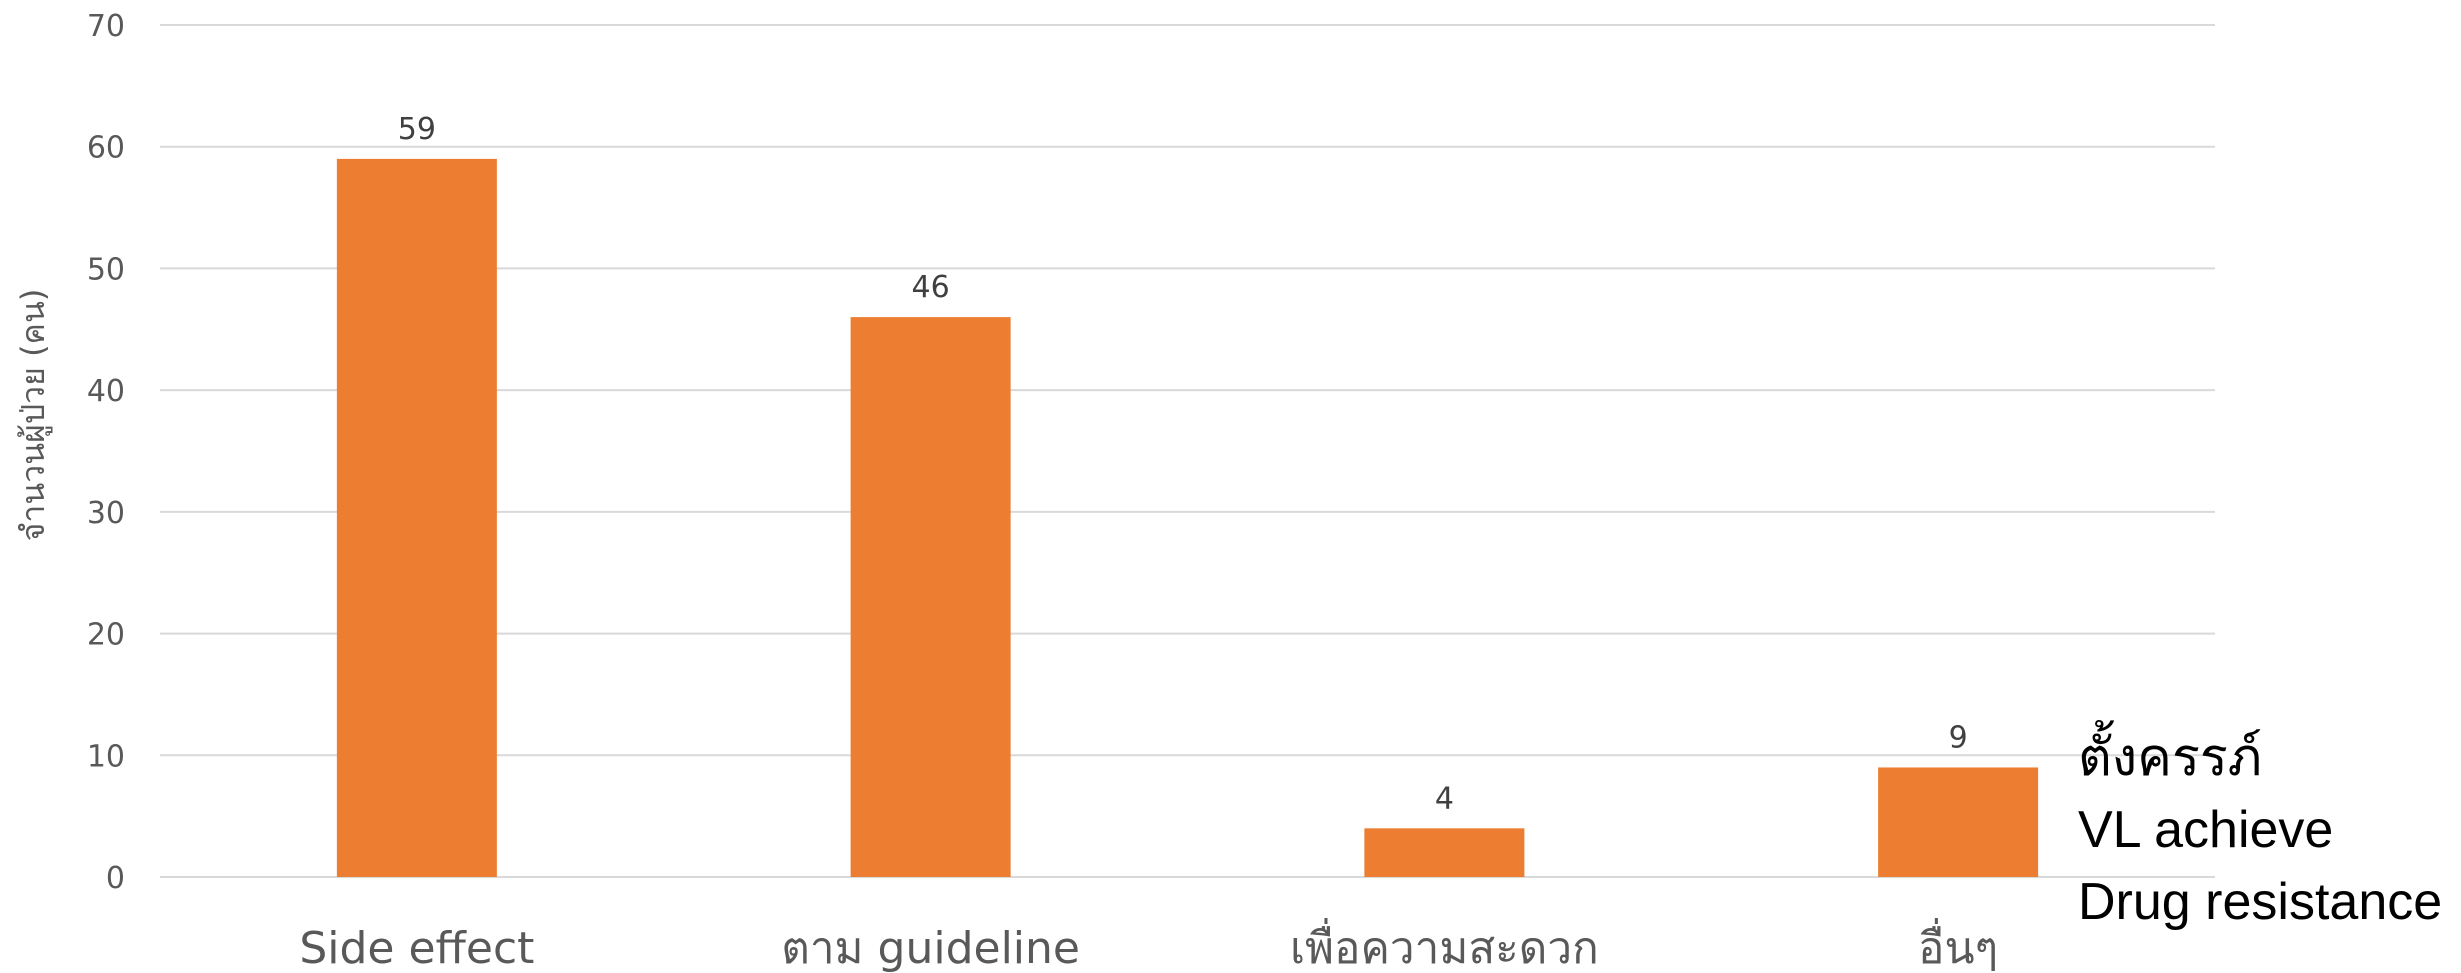  I want to click on data-label: 59, so click(417, 129).